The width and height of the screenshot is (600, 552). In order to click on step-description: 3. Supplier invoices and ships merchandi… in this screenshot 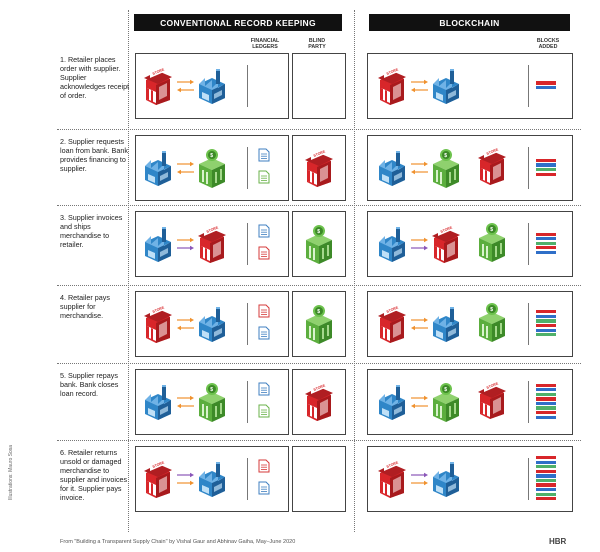, I will do `click(91, 231)`.